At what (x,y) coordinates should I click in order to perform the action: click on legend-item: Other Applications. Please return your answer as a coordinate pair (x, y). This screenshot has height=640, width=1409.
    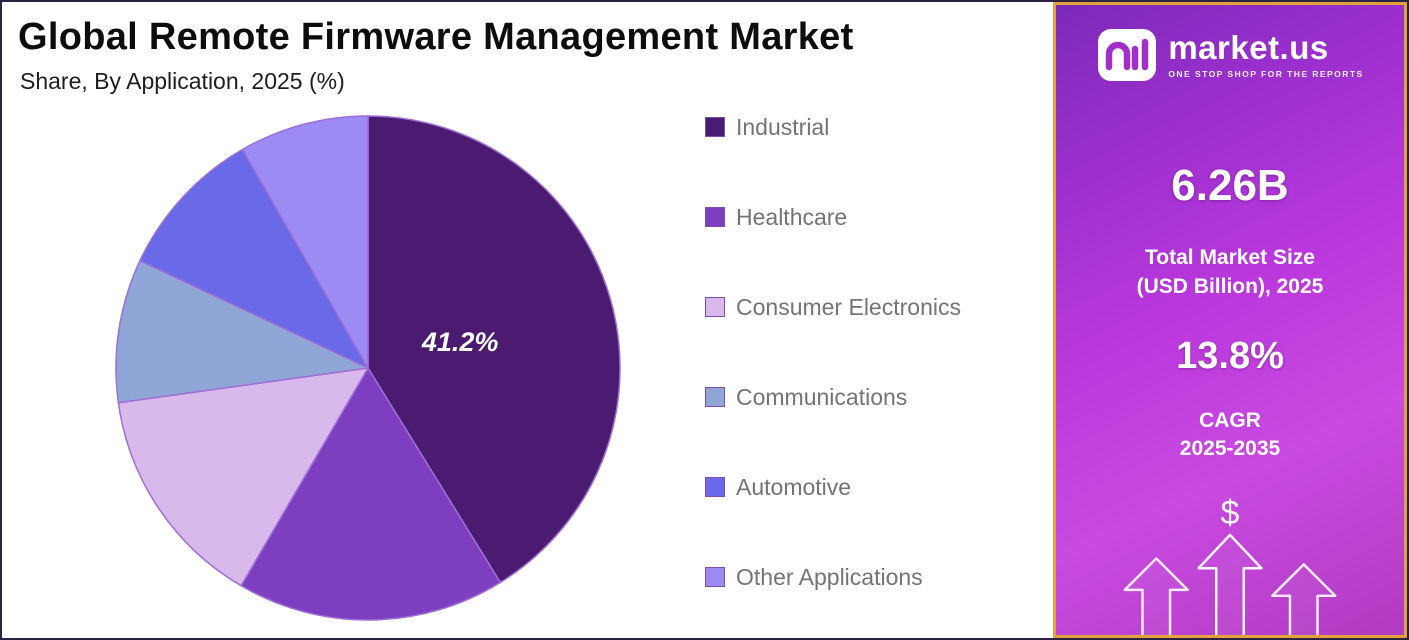
    Looking at the image, I should click on (833, 577).